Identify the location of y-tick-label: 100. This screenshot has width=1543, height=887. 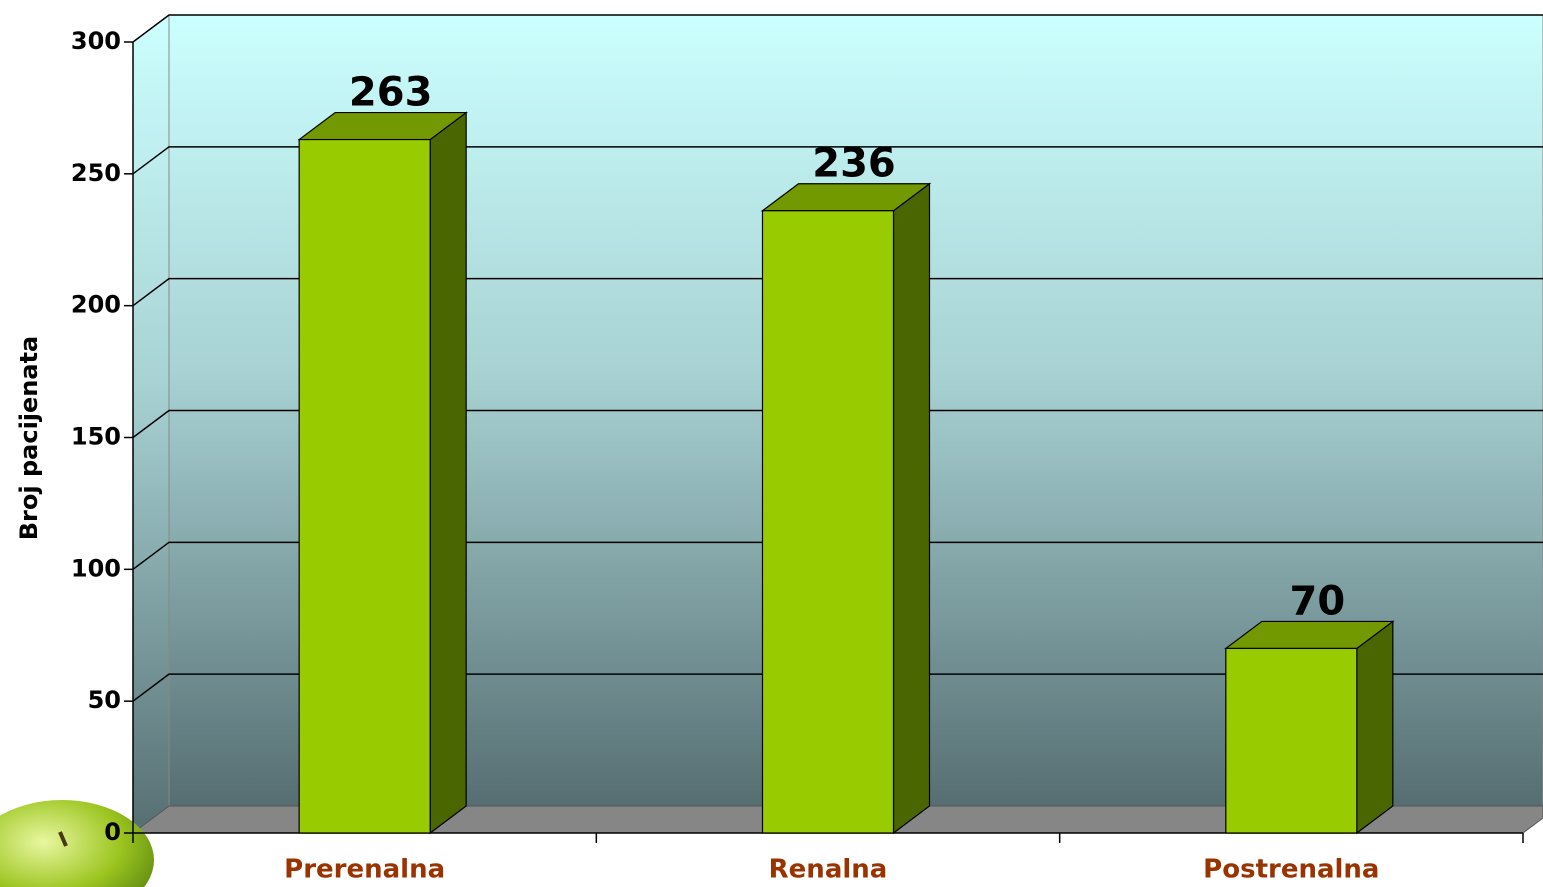
(96, 568).